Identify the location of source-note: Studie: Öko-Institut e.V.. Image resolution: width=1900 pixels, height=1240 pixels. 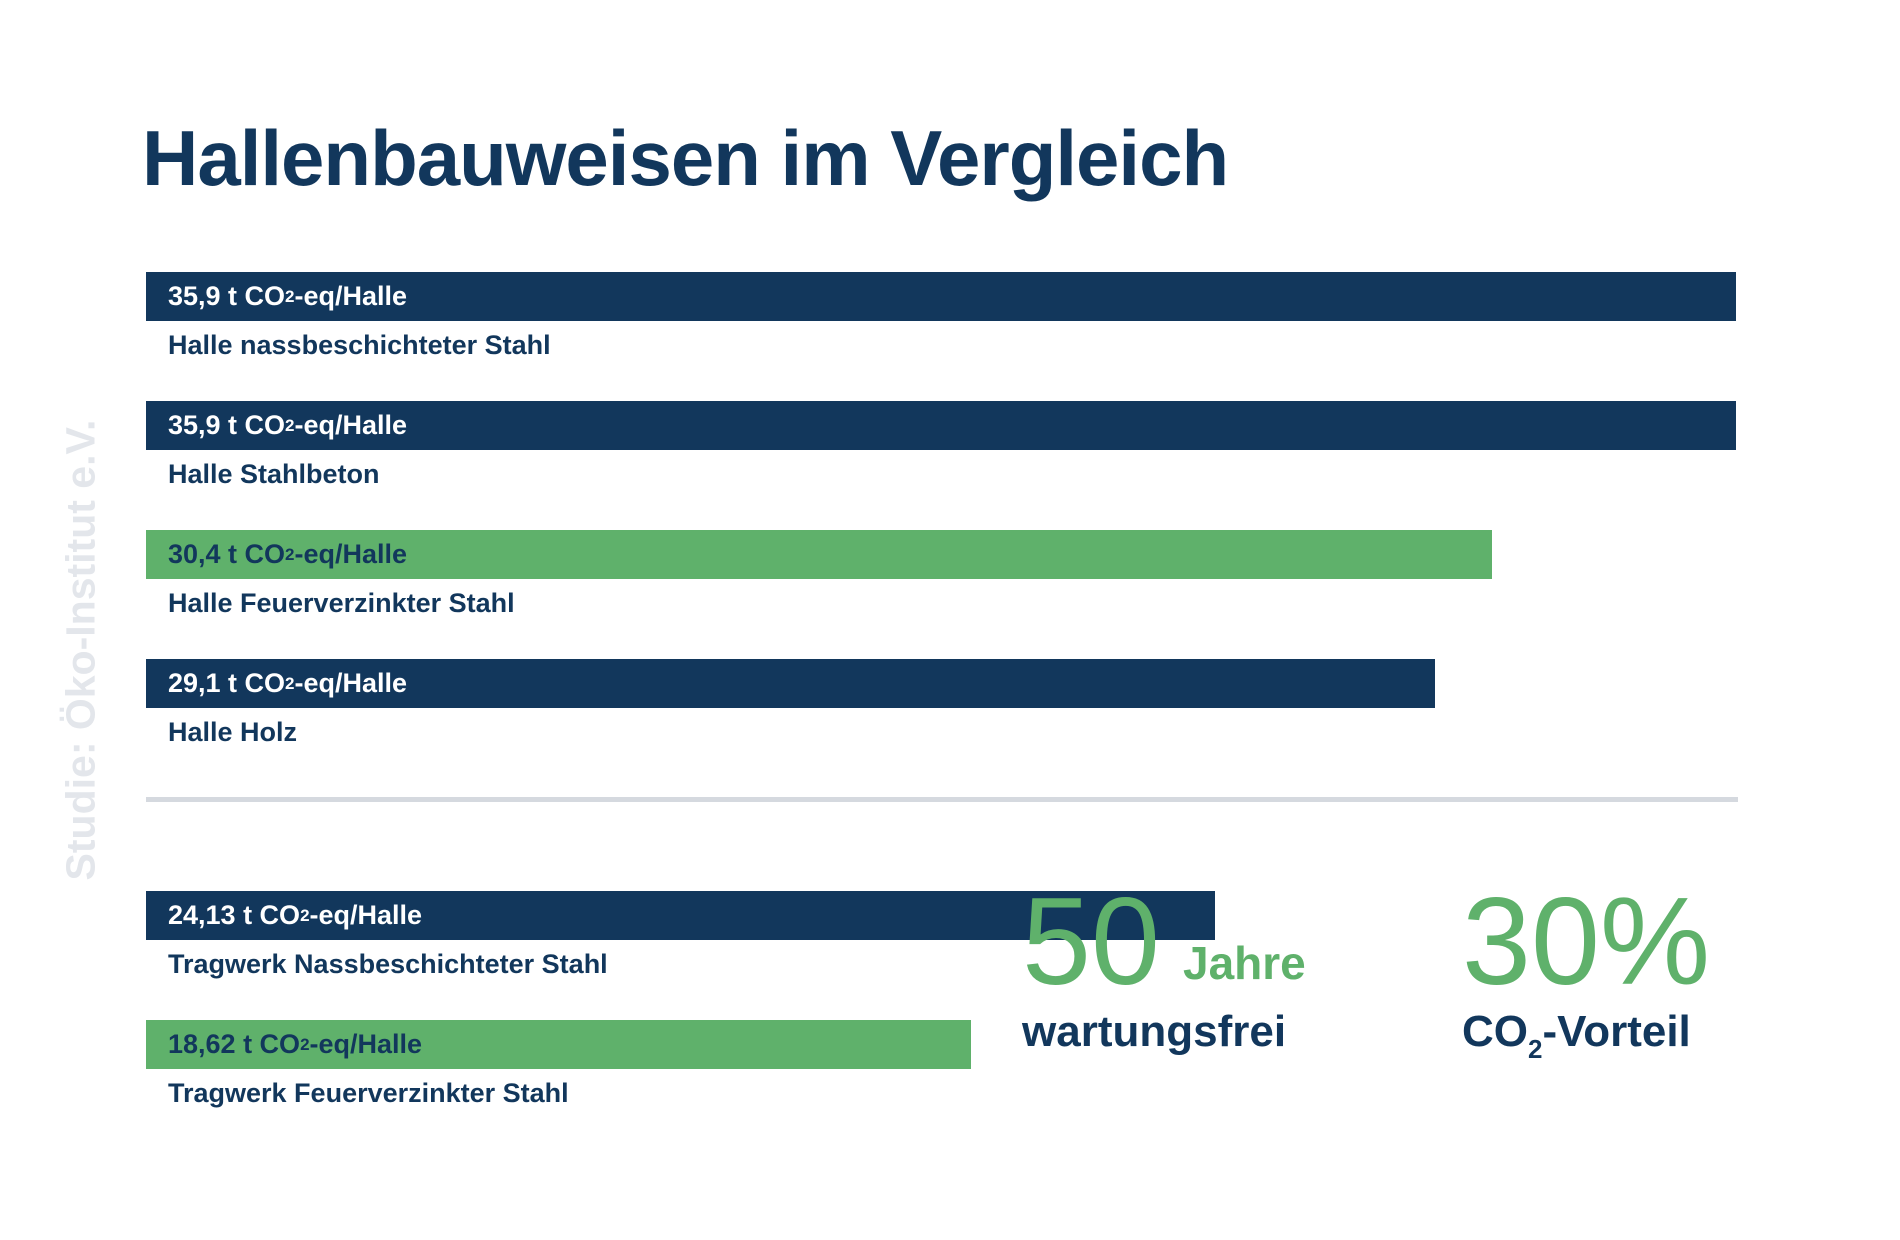
(80, 650).